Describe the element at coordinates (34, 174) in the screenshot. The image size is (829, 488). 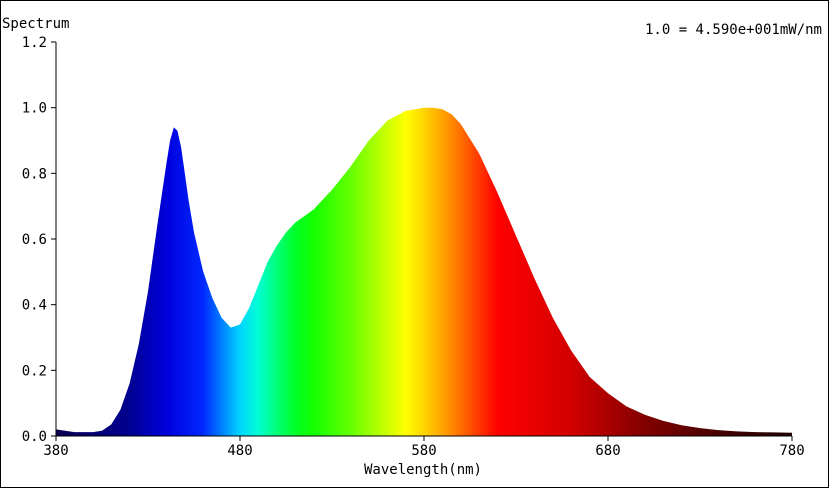
I see `y-tick-label: 0.8` at that location.